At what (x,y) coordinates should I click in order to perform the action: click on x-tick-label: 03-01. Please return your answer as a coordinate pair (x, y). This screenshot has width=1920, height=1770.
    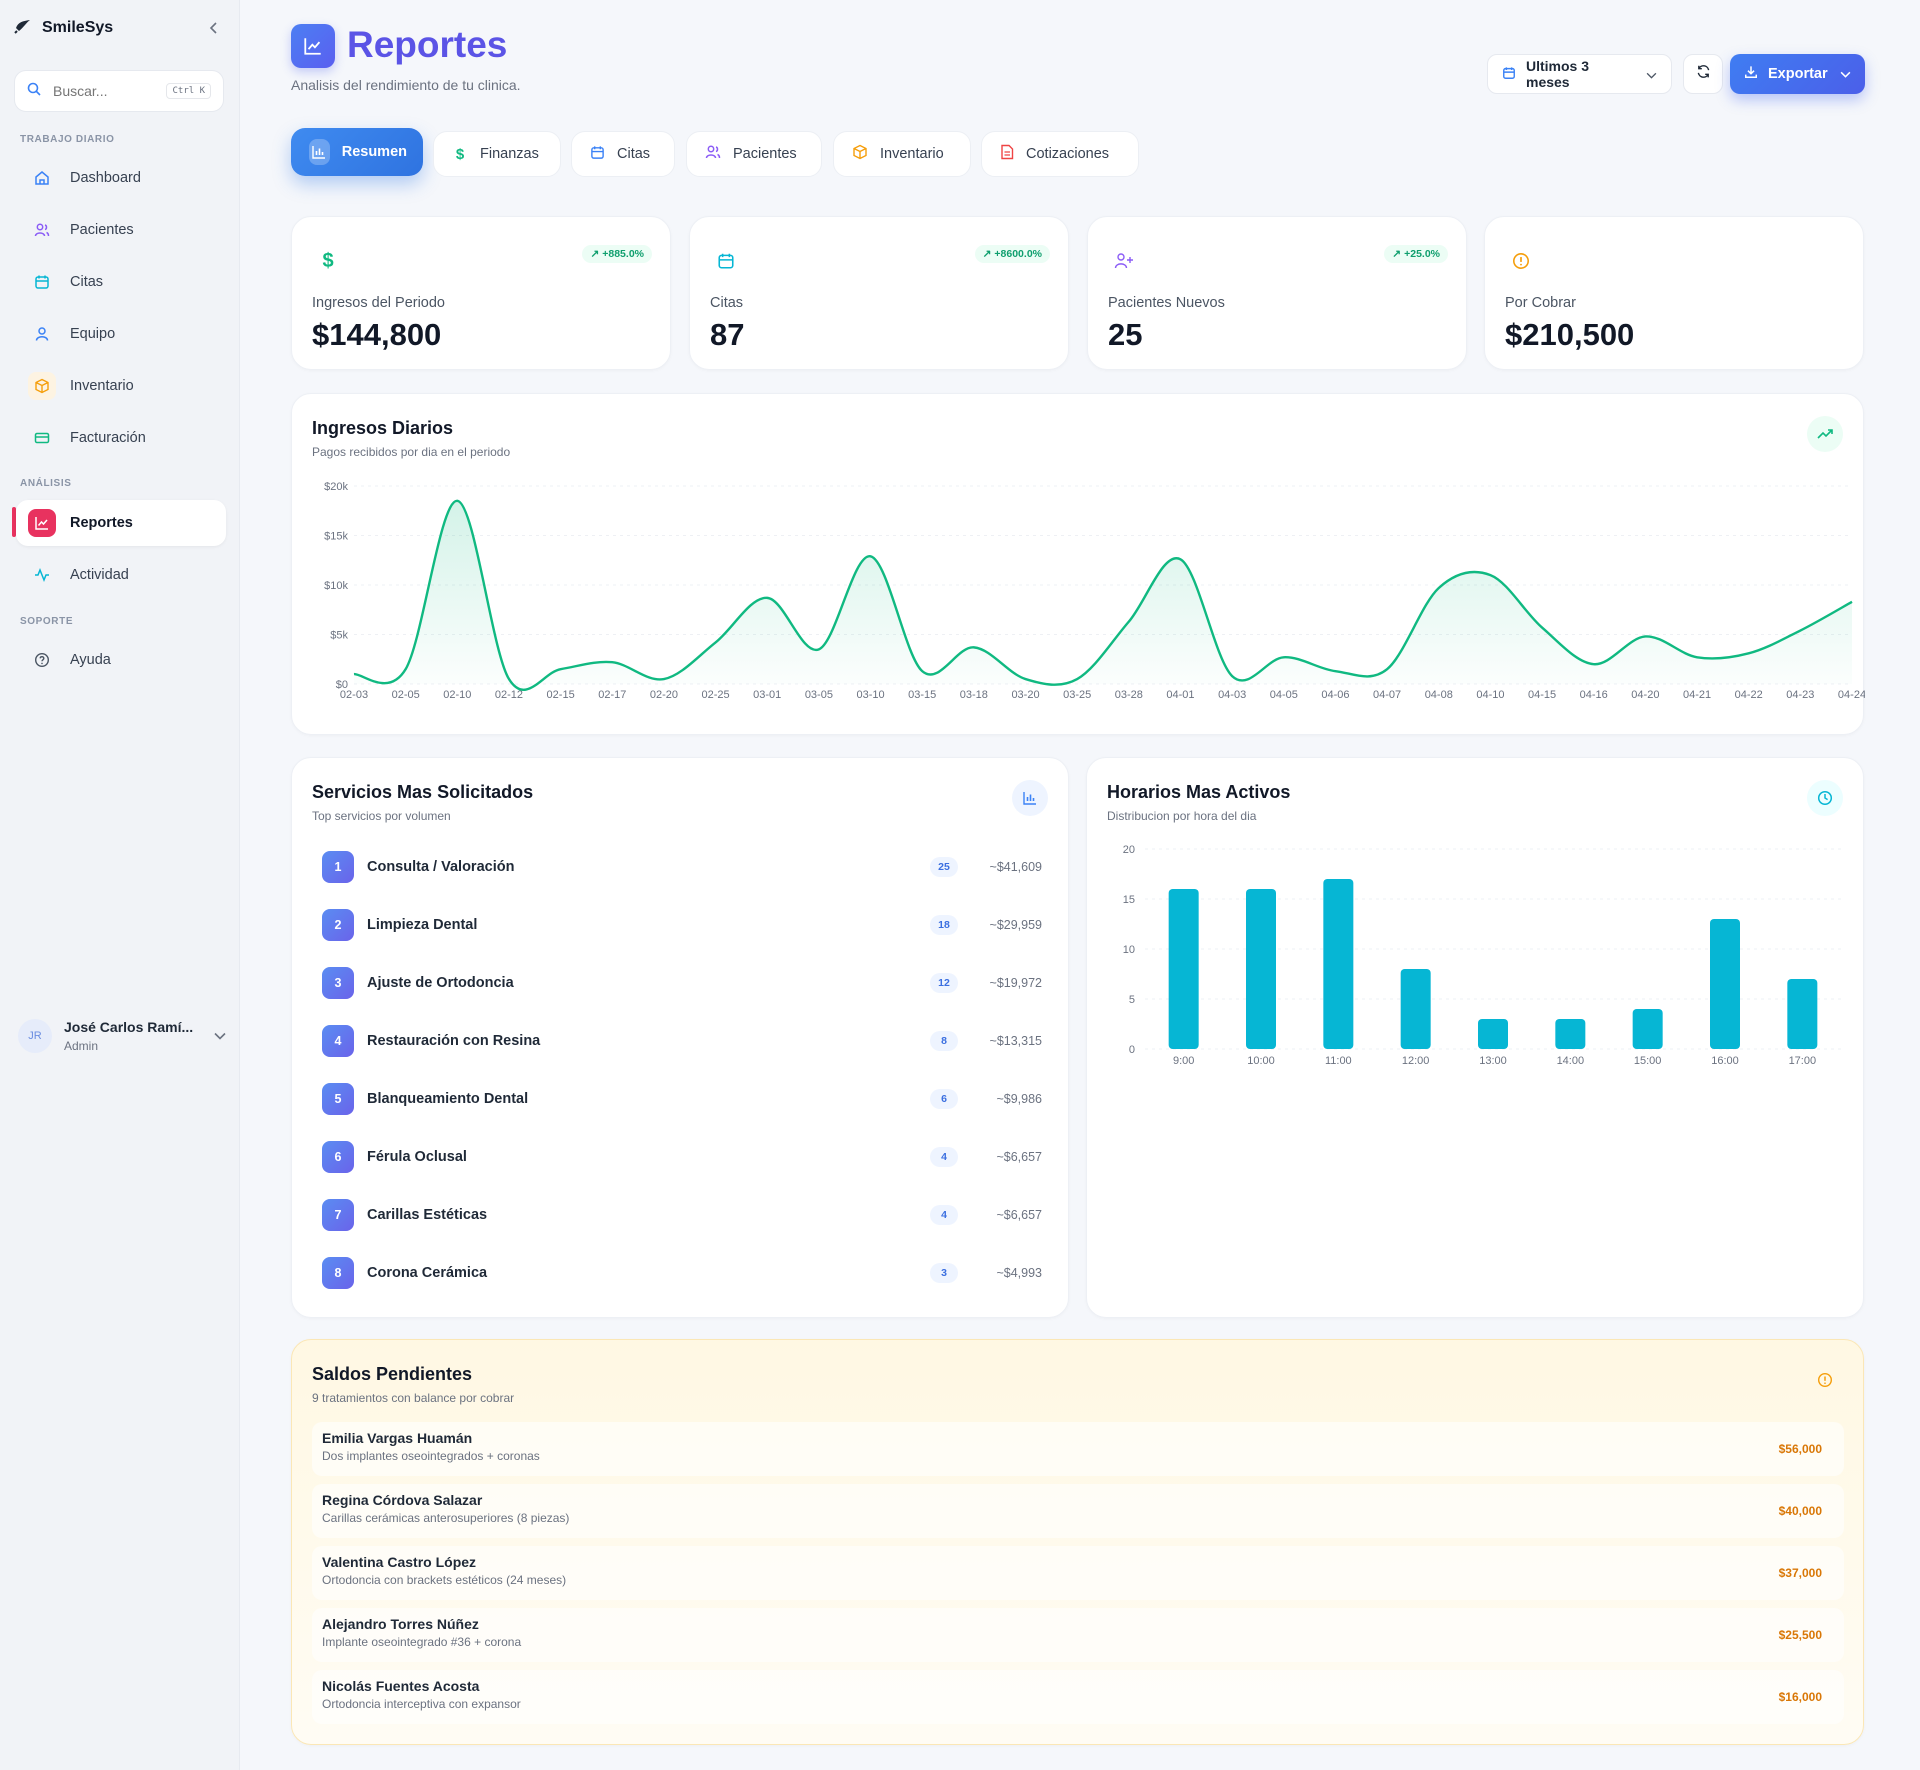
    Looking at the image, I should click on (767, 695).